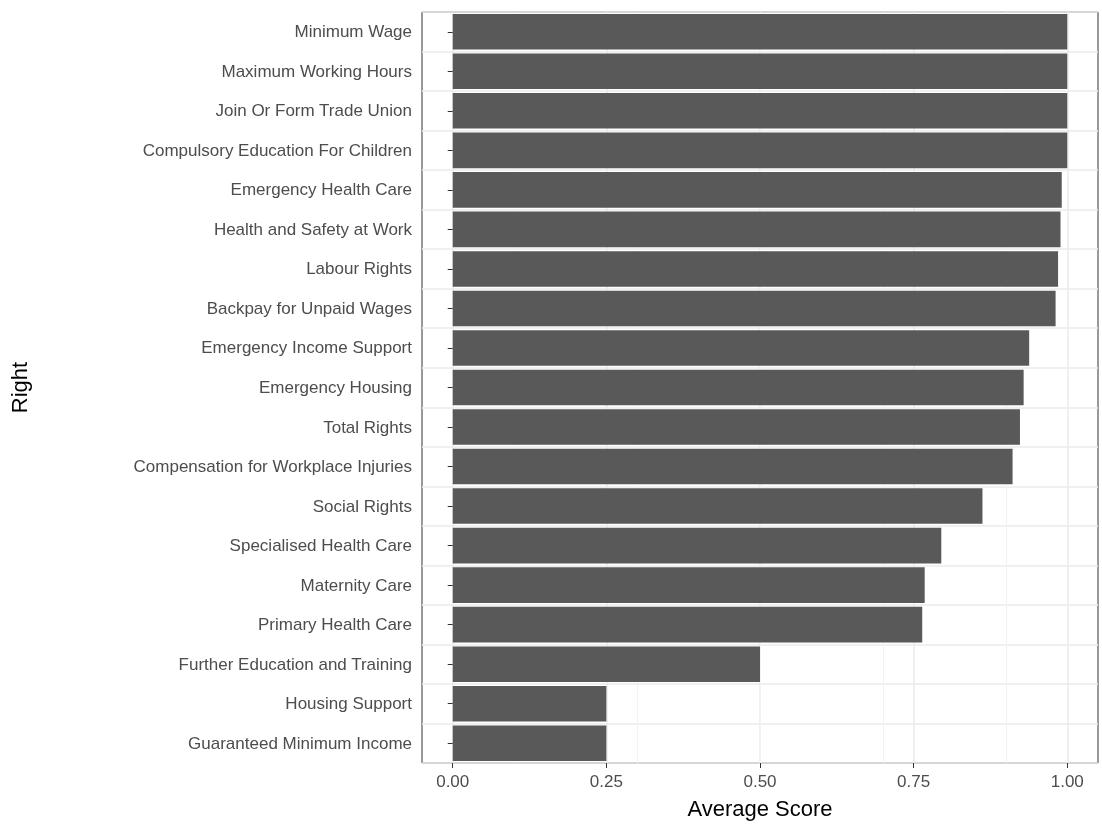 The width and height of the screenshot is (1102, 827). I want to click on x-tick-label: 1.00, so click(1067, 781).